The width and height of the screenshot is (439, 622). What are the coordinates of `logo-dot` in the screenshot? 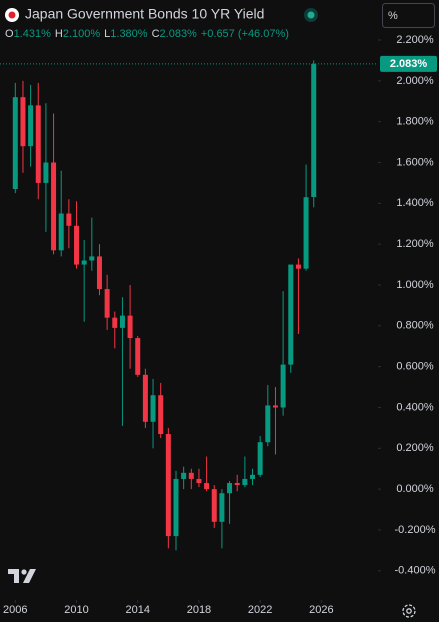 It's located at (24, 572).